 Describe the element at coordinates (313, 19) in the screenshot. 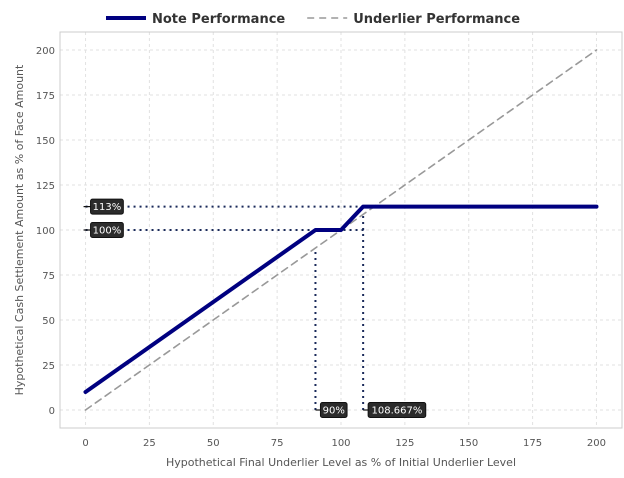

I see `legend: Note Performance Underlier Performance` at that location.